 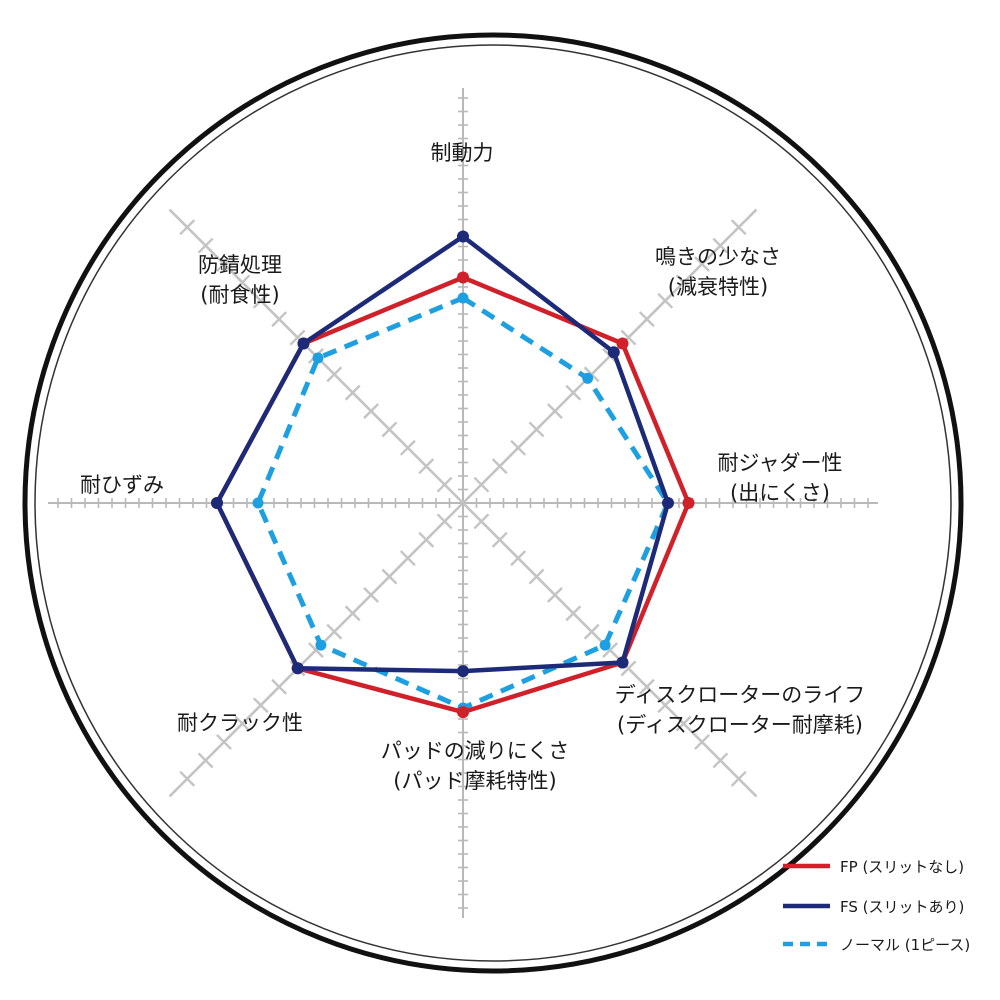 What do you see at coordinates (462, 153) in the screenshot?
I see `axis-label-0-line-0: 制動力` at bounding box center [462, 153].